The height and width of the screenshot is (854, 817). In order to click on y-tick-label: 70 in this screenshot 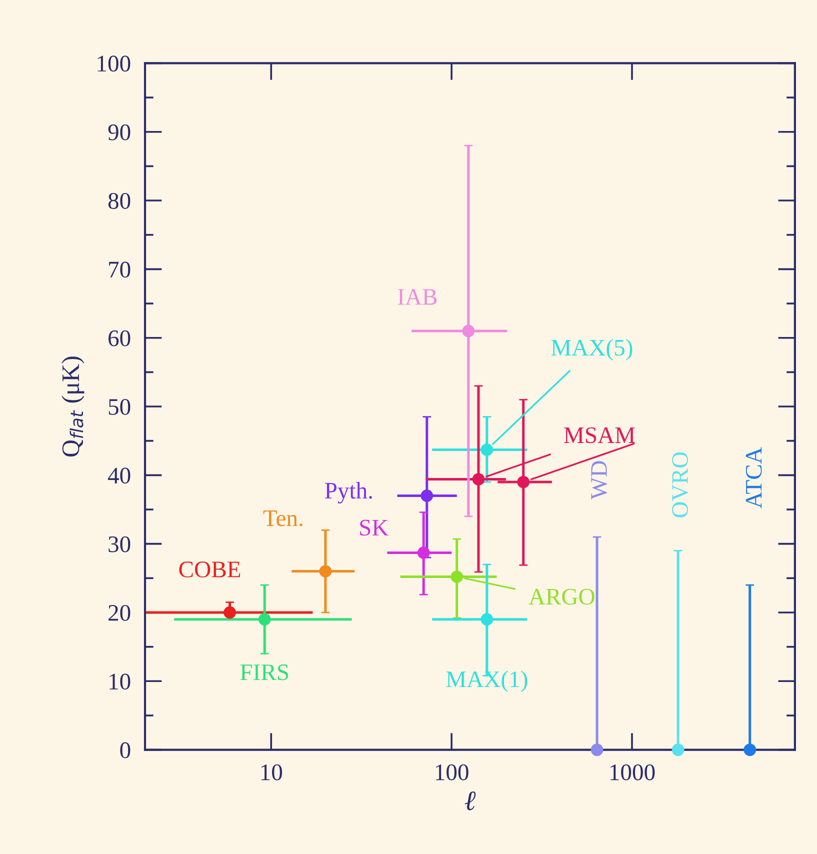, I will do `click(119, 270)`.